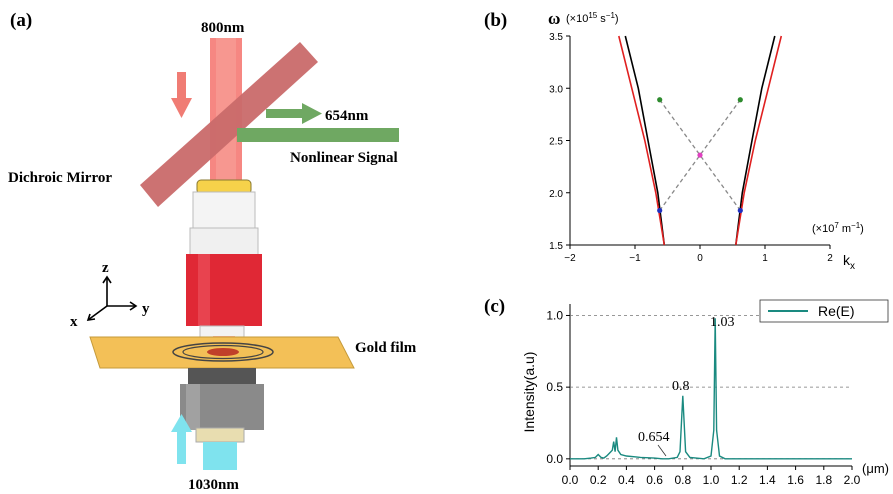 This screenshot has width=893, height=494. I want to click on label-dichroic-mirror: Dichroic Mirror, so click(60, 178).